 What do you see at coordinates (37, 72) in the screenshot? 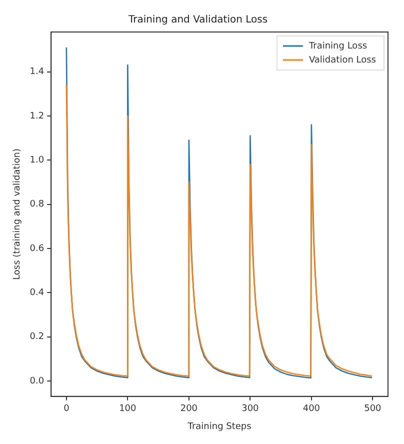
I see `y-tick-label: 1.4` at bounding box center [37, 72].